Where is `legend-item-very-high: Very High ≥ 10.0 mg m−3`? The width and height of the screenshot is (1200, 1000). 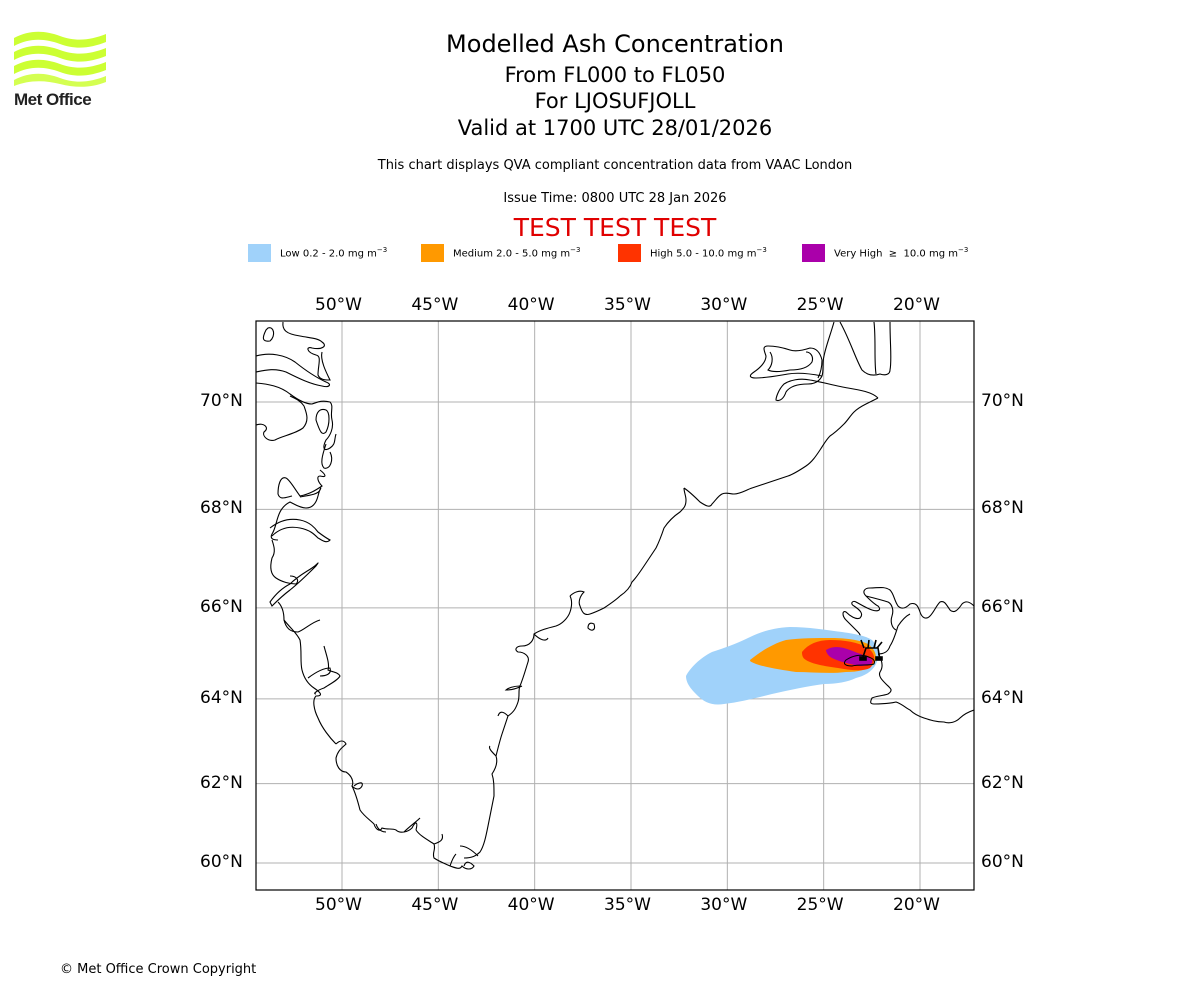
legend-item-very-high: Very High ≥ 10.0 mg m−3 is located at coordinates (885, 253).